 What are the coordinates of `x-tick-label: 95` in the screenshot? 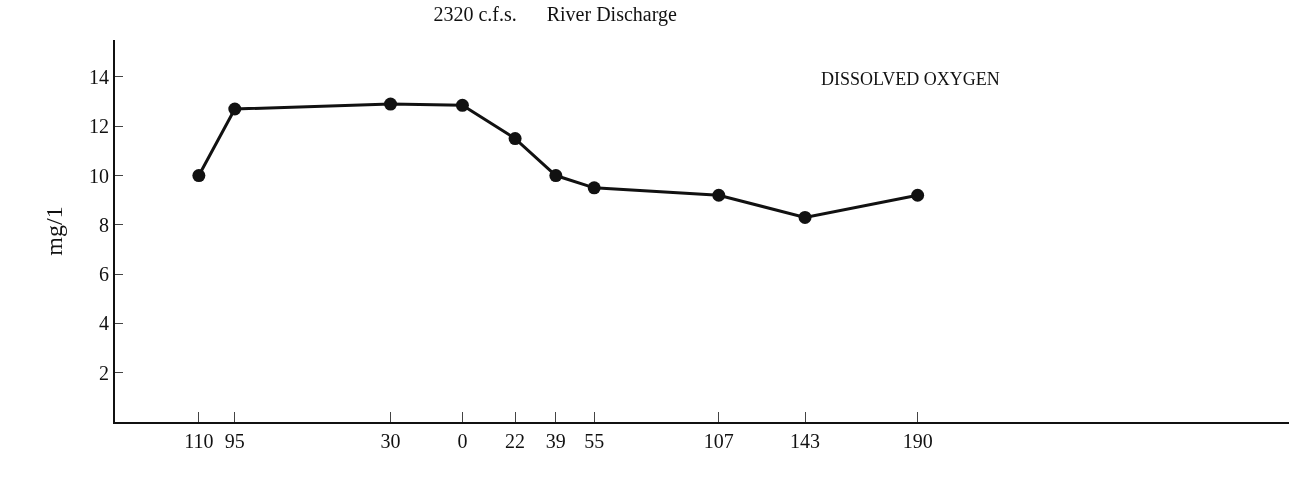 It's located at (234, 441).